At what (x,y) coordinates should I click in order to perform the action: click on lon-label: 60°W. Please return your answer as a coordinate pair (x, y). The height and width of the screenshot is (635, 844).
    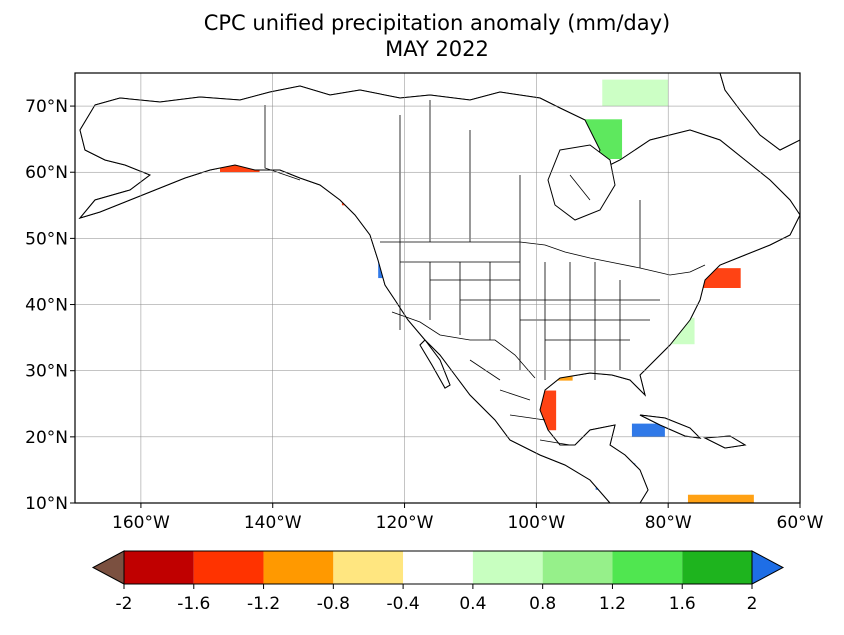
    Looking at the image, I should click on (800, 523).